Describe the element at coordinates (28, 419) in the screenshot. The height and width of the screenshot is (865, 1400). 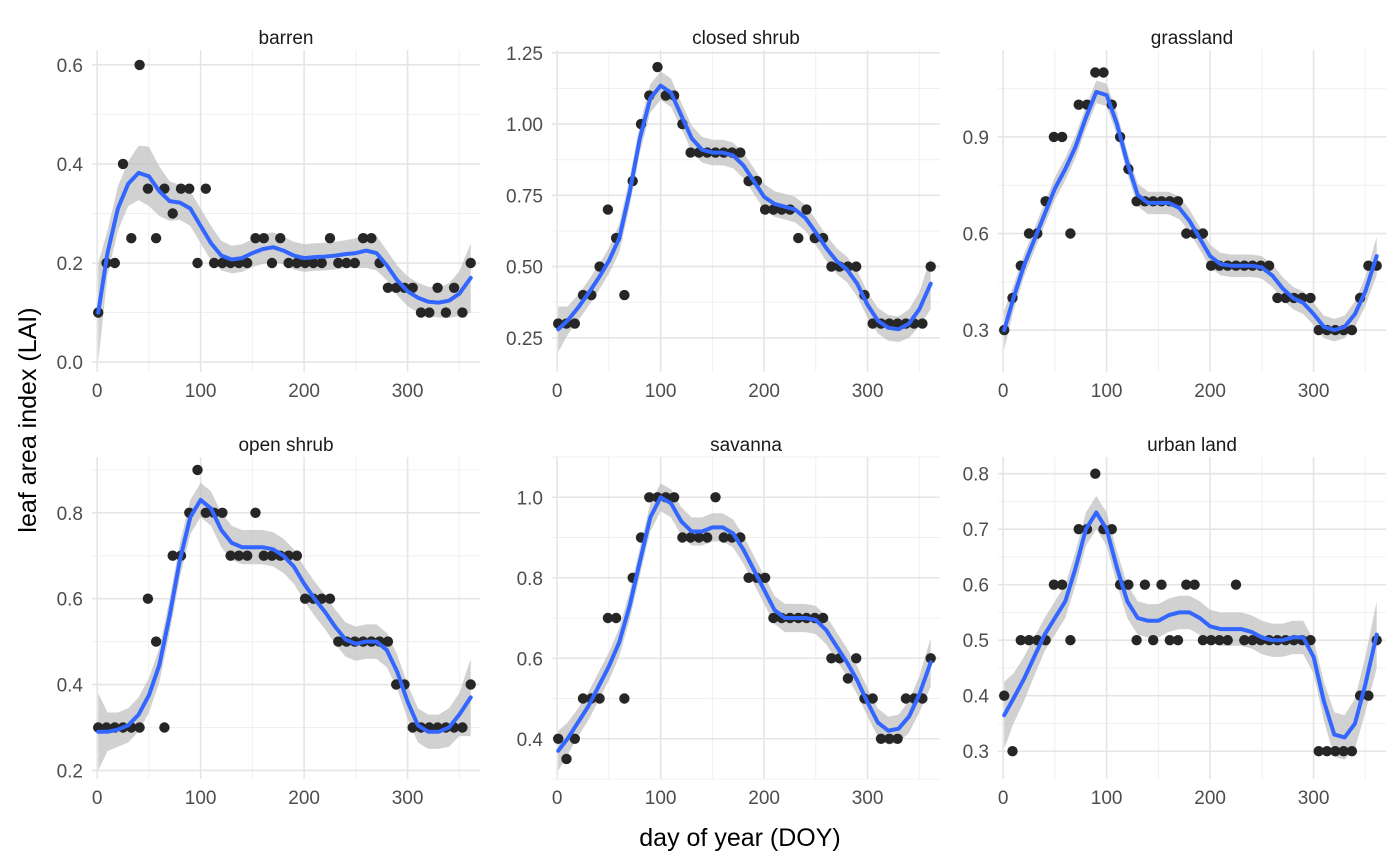
I see `y-axis-title: leaf area index (LAI)` at that location.